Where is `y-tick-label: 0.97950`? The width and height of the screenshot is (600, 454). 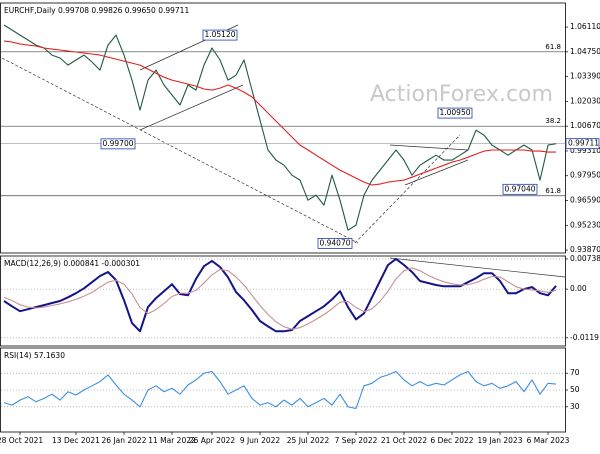
y-tick-label: 0.97950 is located at coordinates (585, 175).